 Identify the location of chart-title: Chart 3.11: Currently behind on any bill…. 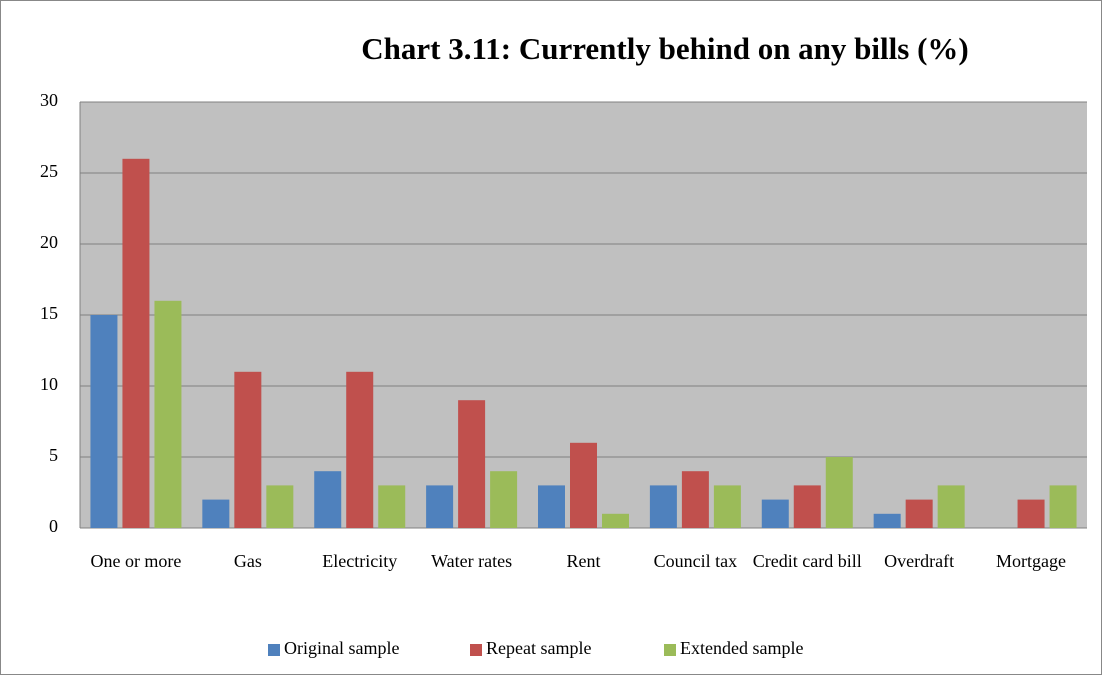
(664, 48).